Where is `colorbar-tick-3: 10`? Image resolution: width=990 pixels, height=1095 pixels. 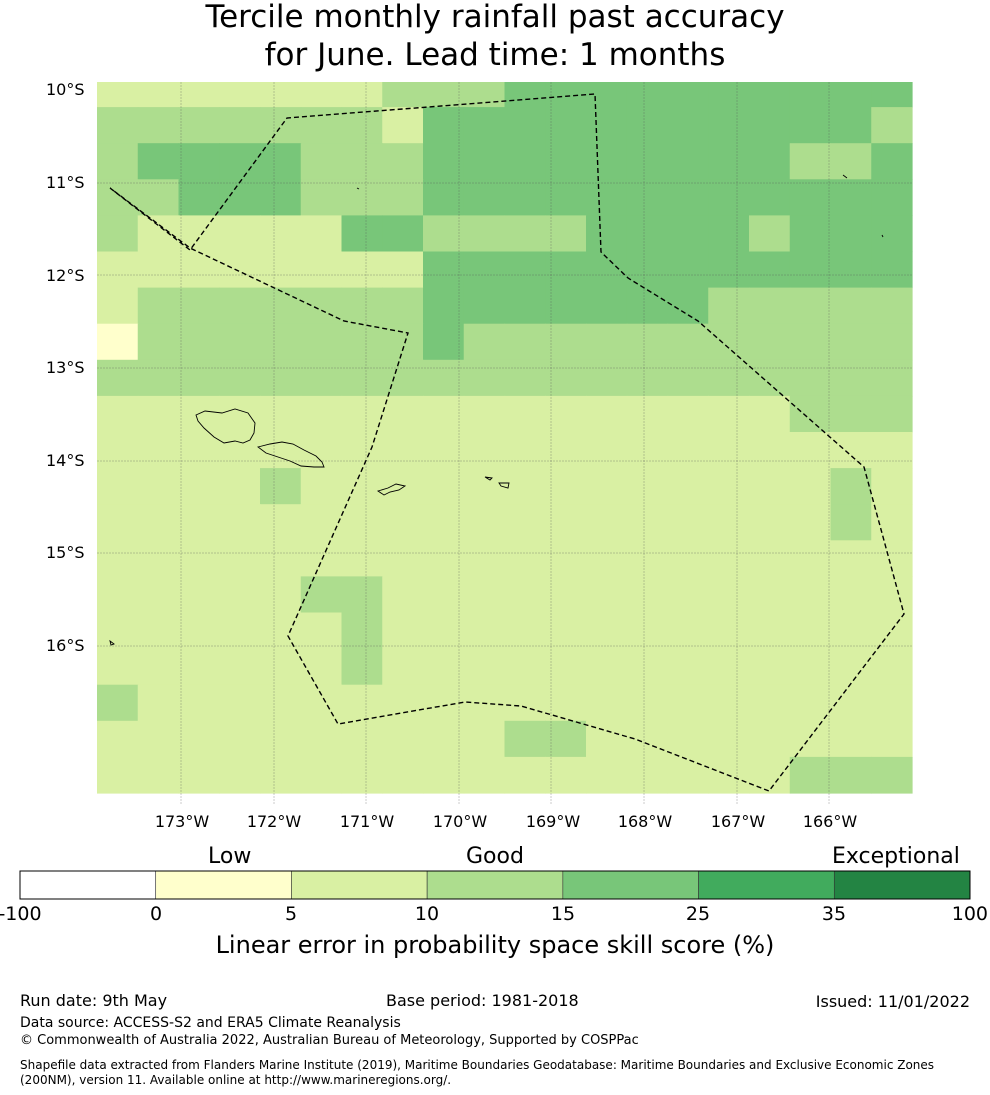
colorbar-tick-3: 10 is located at coordinates (427, 914).